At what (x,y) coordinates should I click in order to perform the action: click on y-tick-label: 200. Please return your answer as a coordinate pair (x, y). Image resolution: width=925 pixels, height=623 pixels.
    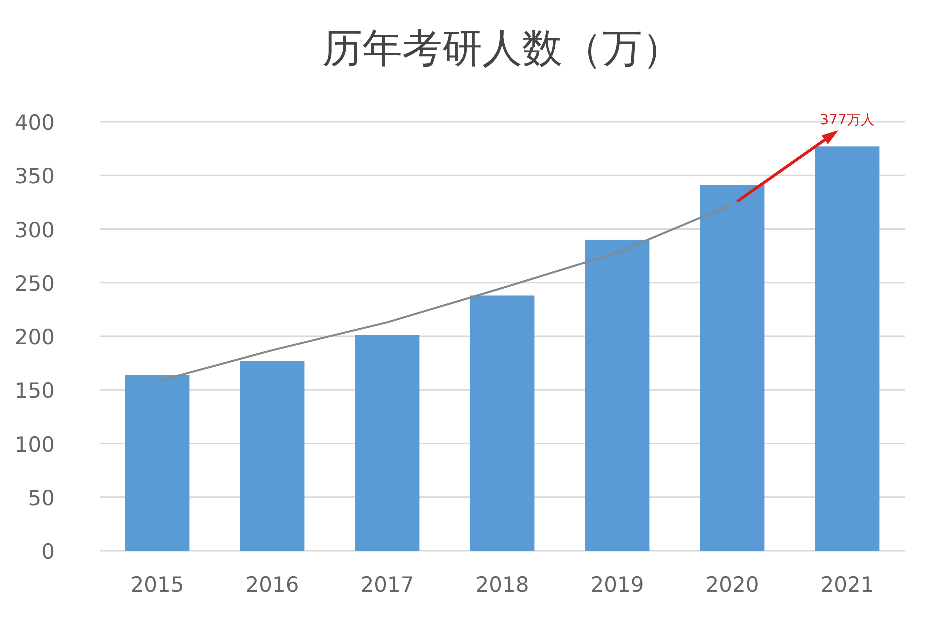
    Looking at the image, I should click on (34, 338).